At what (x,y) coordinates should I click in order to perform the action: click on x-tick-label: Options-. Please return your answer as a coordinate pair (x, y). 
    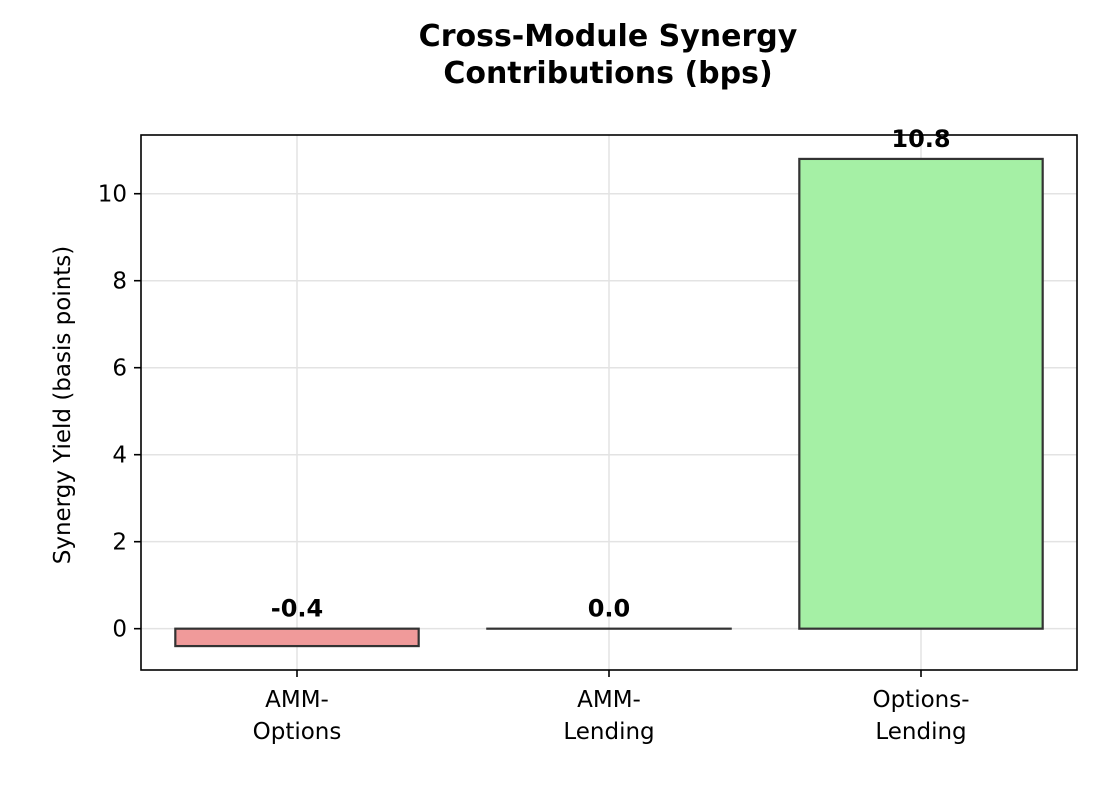
    Looking at the image, I should click on (920, 700).